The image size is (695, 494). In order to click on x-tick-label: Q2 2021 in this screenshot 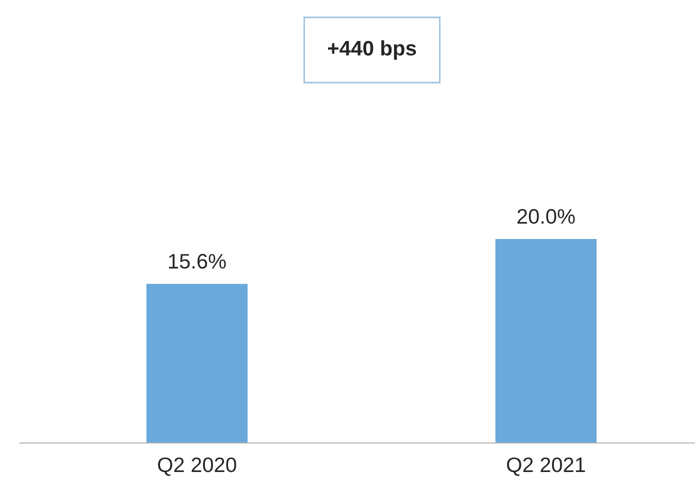, I will do `click(546, 466)`.